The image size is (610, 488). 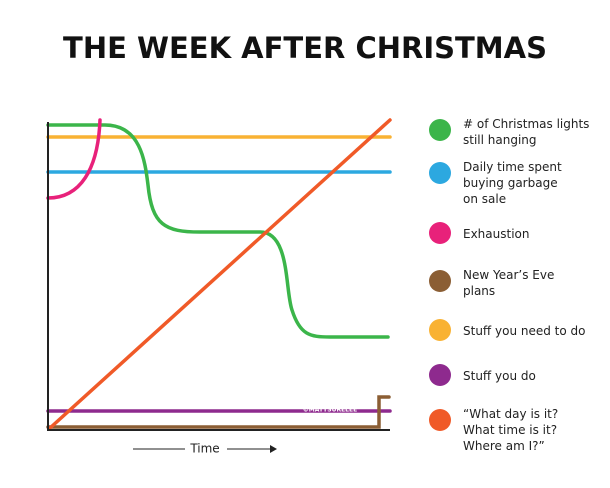 What do you see at coordinates (273, 449) in the screenshot?
I see `arrow-head` at bounding box center [273, 449].